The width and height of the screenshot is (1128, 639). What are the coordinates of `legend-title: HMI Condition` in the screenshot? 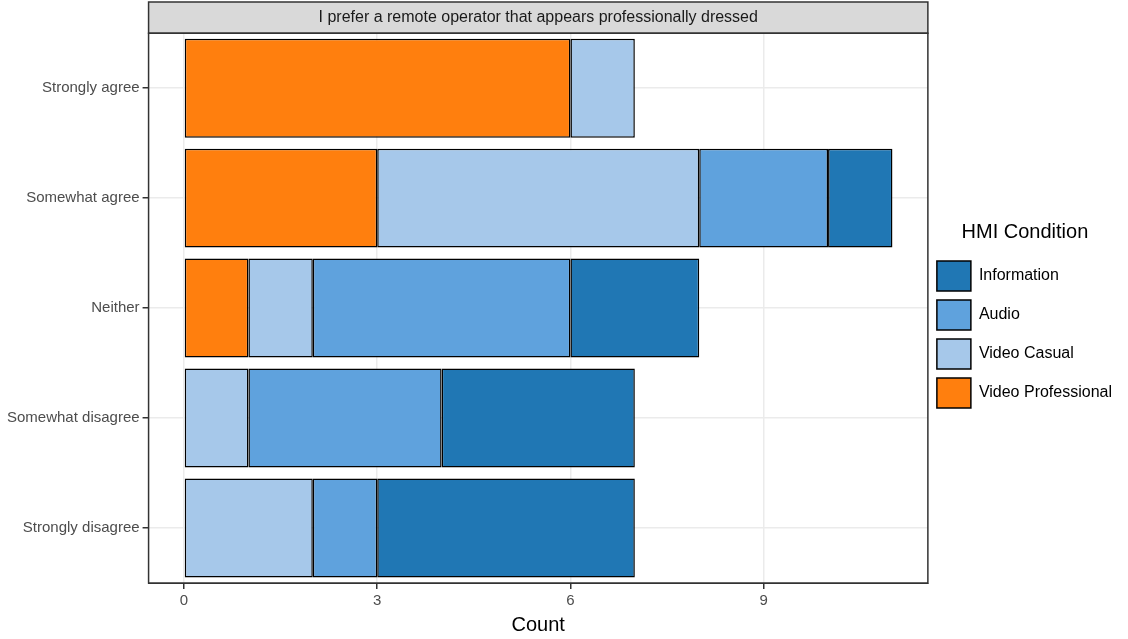 It's located at (1025, 230).